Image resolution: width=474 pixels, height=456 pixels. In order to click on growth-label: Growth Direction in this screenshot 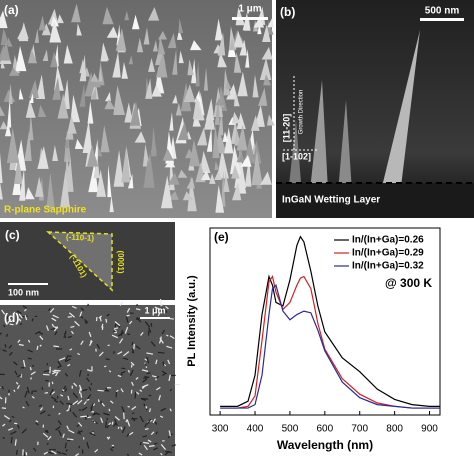, I will do `click(302, 112)`.